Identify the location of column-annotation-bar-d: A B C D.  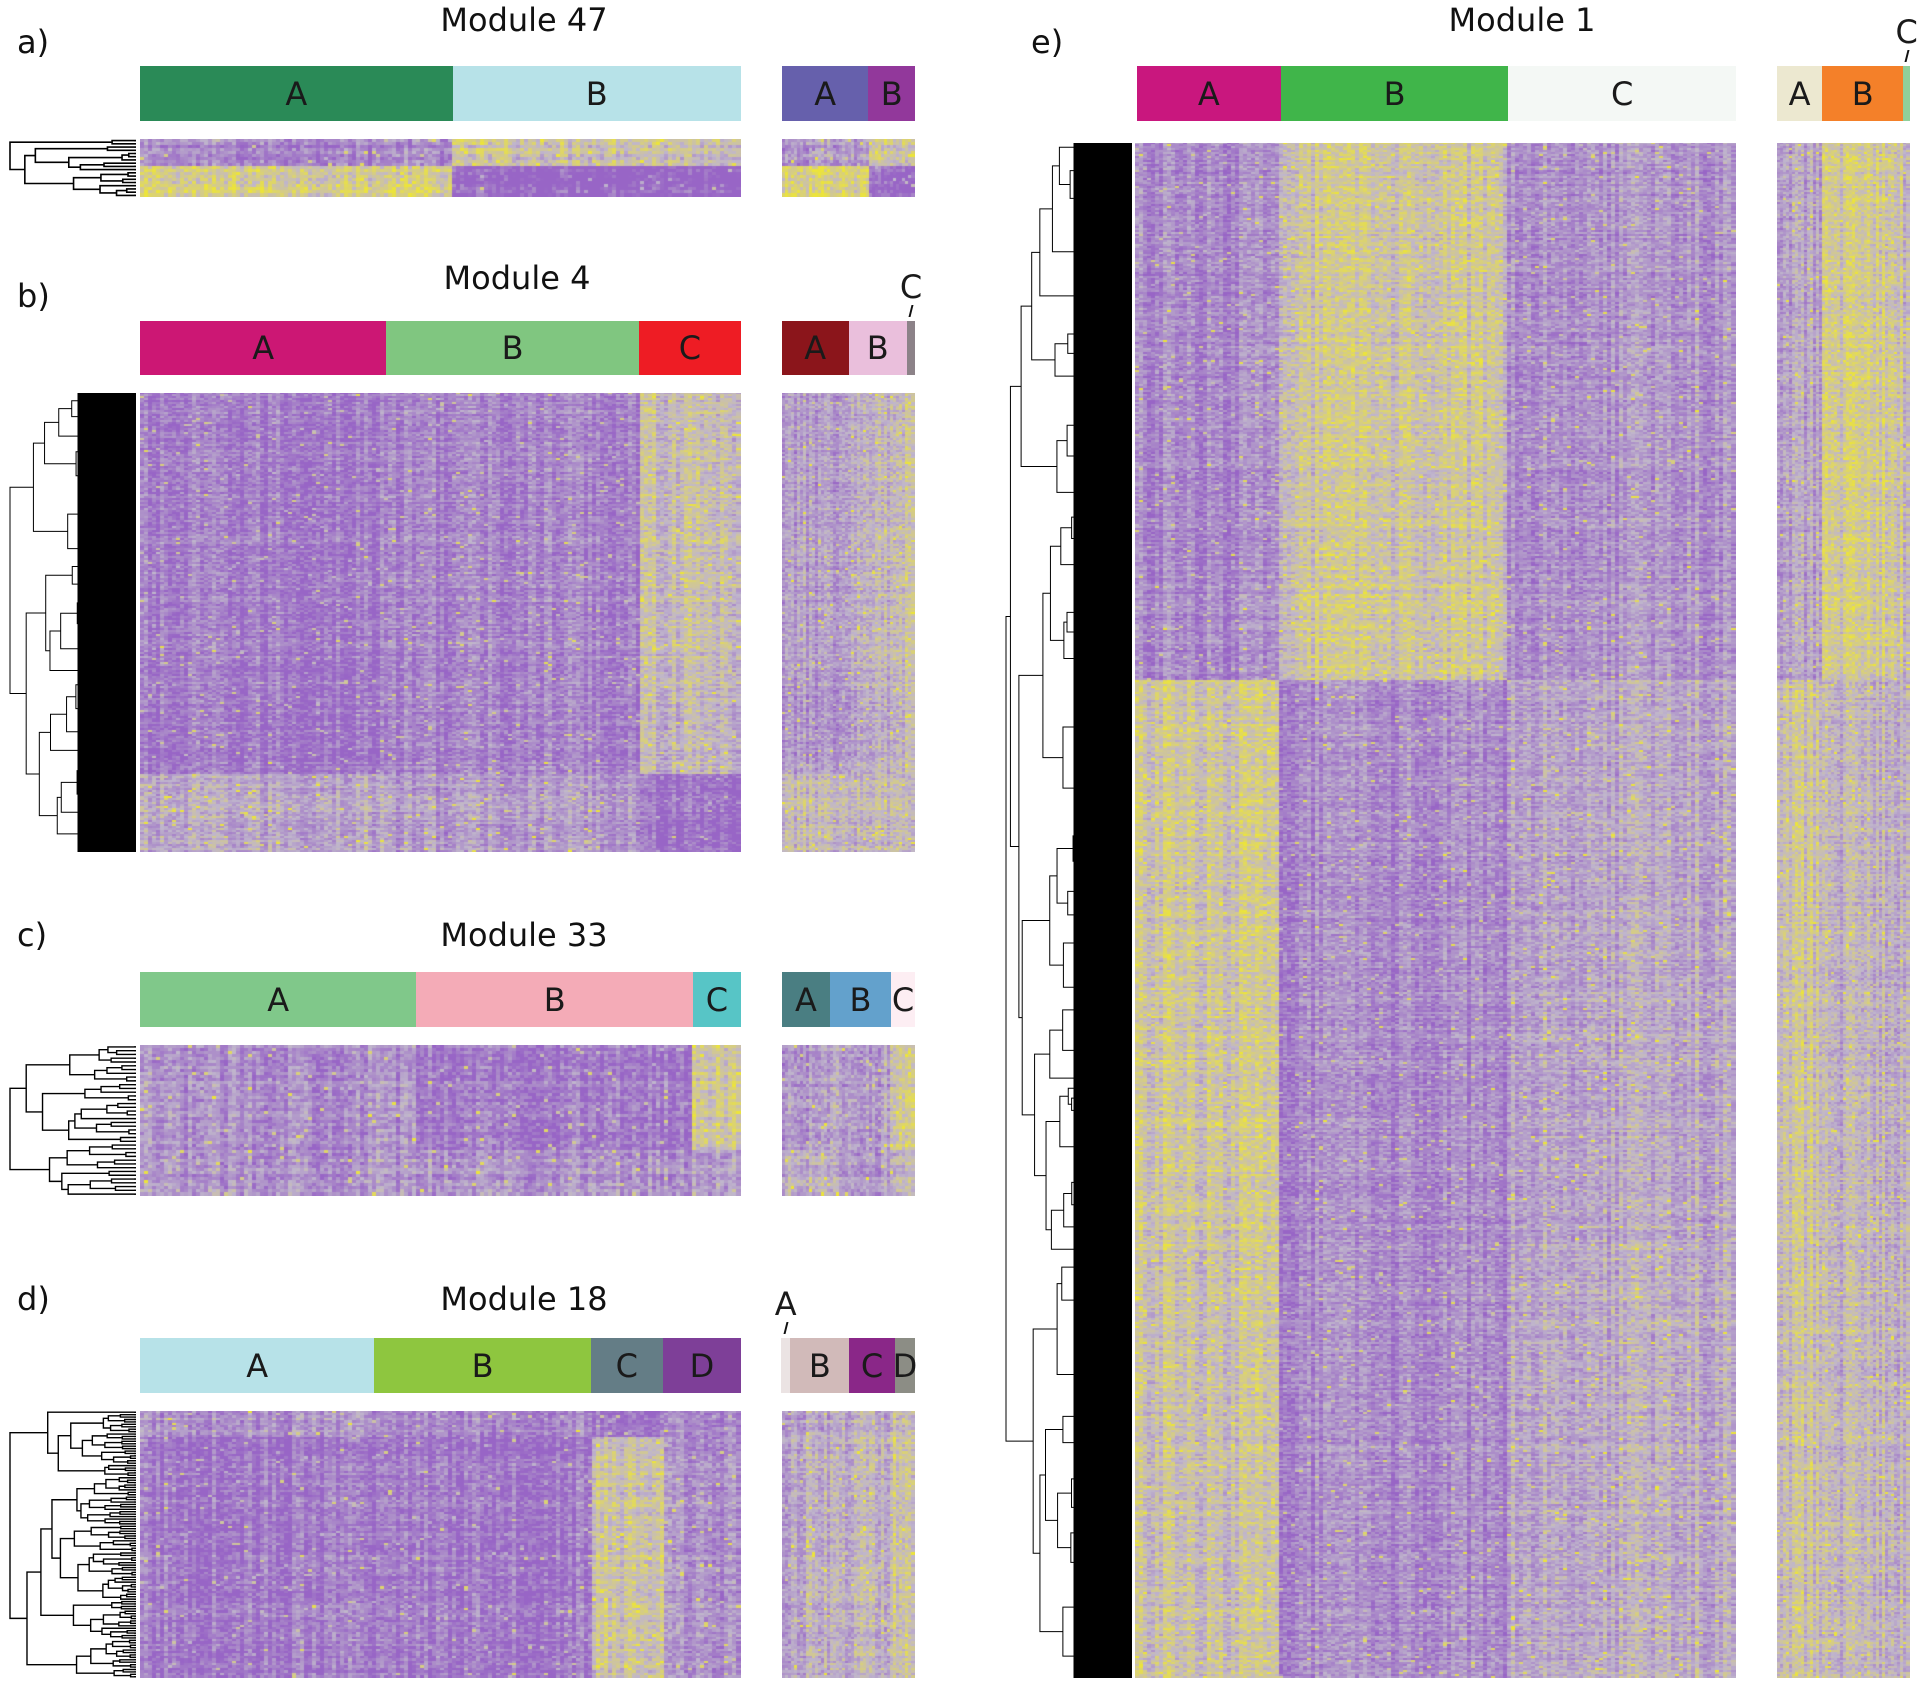
(440, 1365).